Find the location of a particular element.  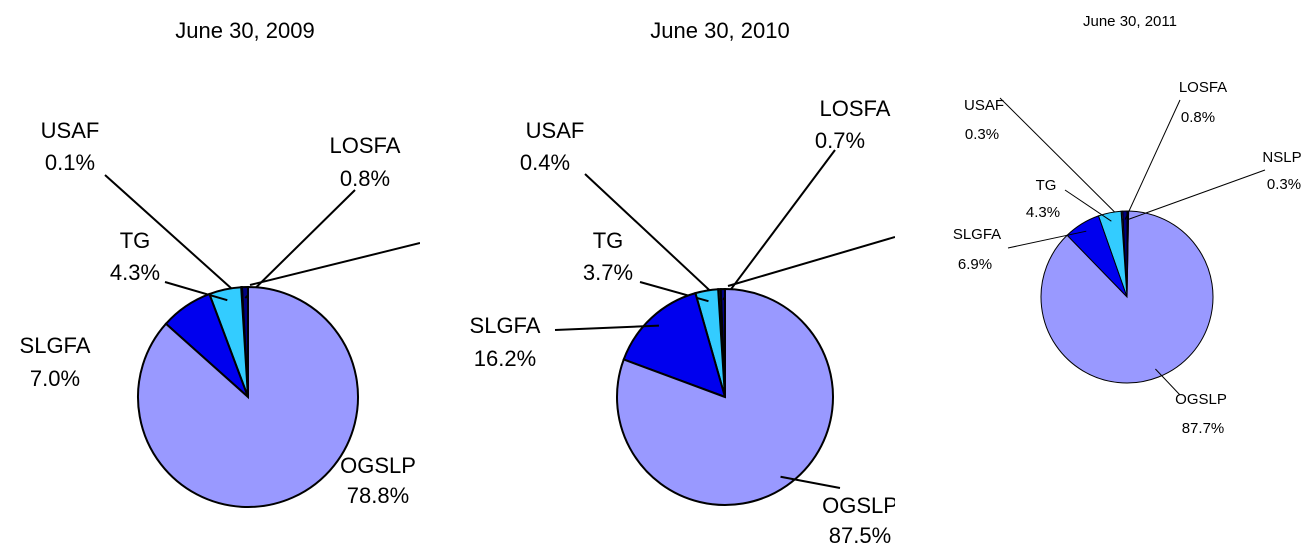

slice-value-label: 6.9% is located at coordinates (975, 264).